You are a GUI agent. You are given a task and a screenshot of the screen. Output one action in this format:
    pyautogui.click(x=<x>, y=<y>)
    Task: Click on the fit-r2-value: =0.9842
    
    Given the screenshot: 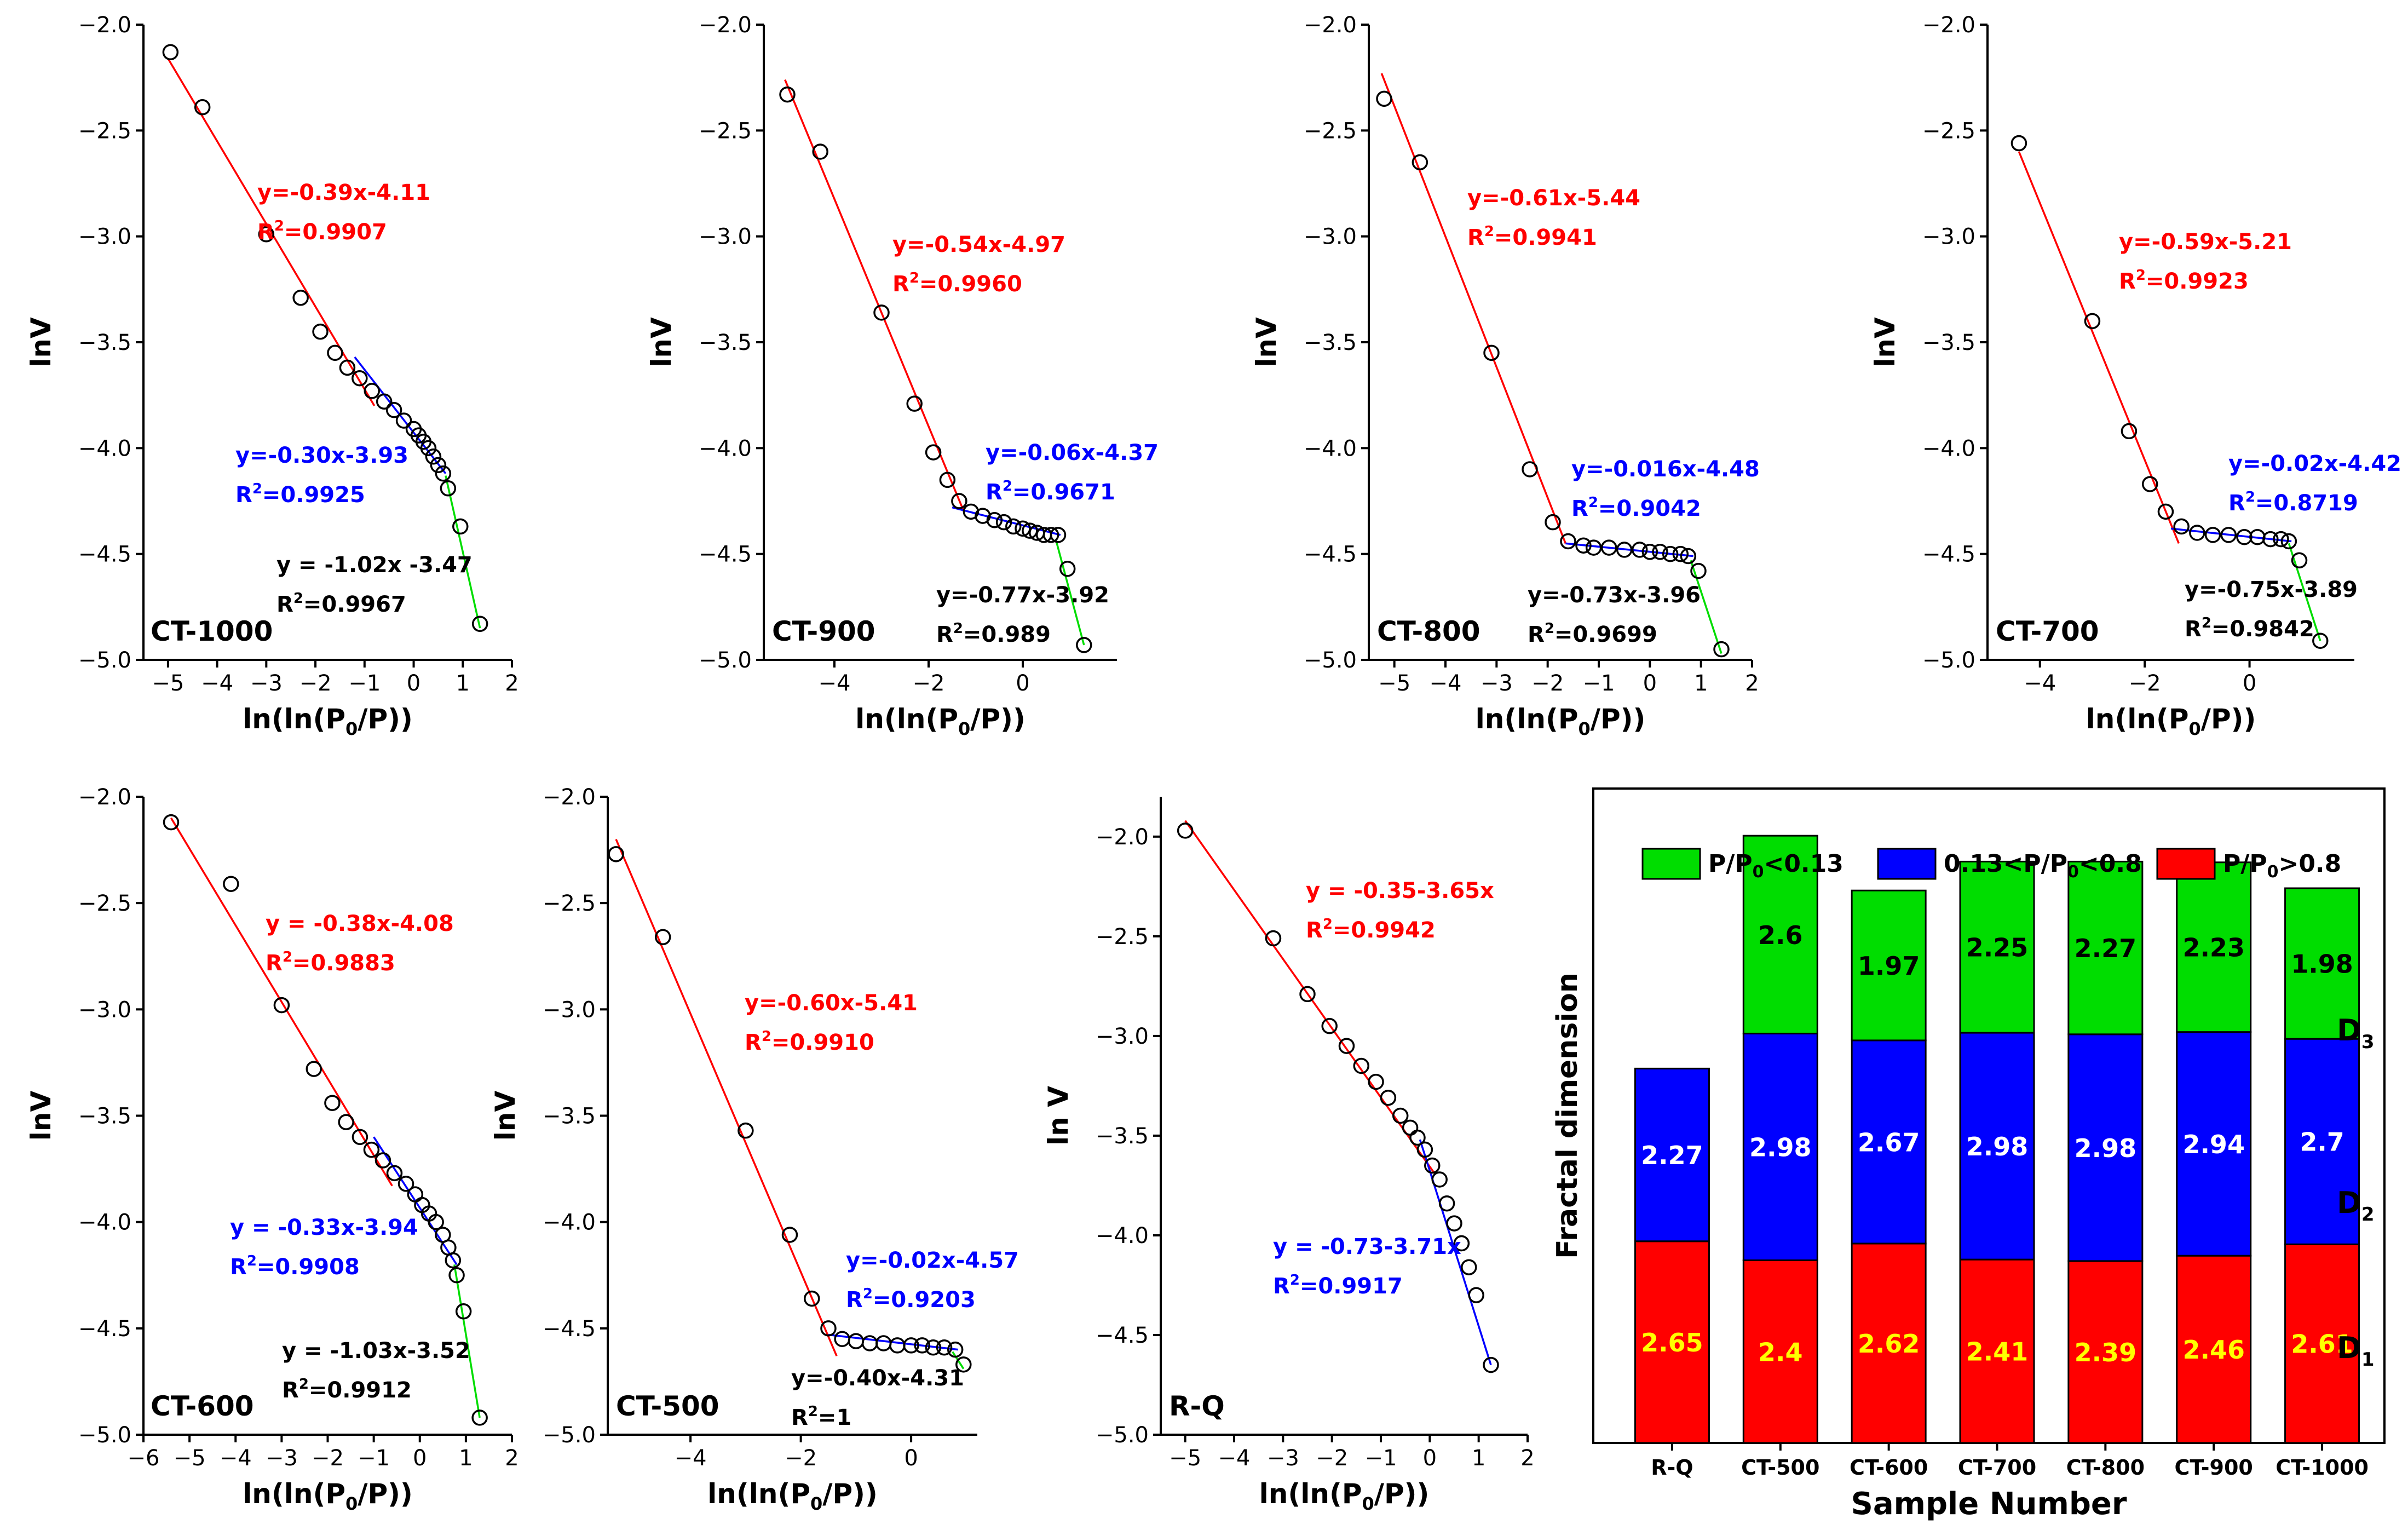 What is the action you would take?
    pyautogui.click(x=2262, y=629)
    